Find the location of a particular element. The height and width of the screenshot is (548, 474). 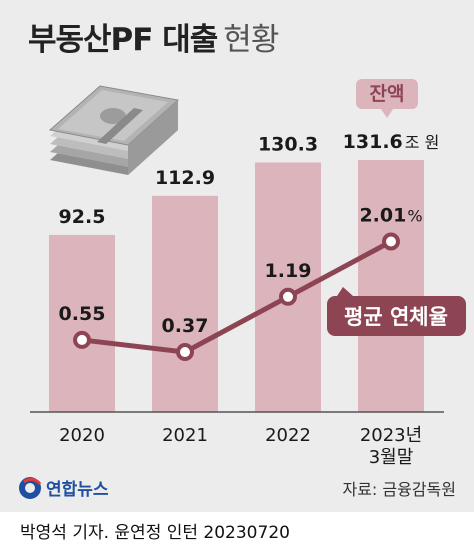

page-title: 부동산PF 대출 현황 is located at coordinates (153, 36).